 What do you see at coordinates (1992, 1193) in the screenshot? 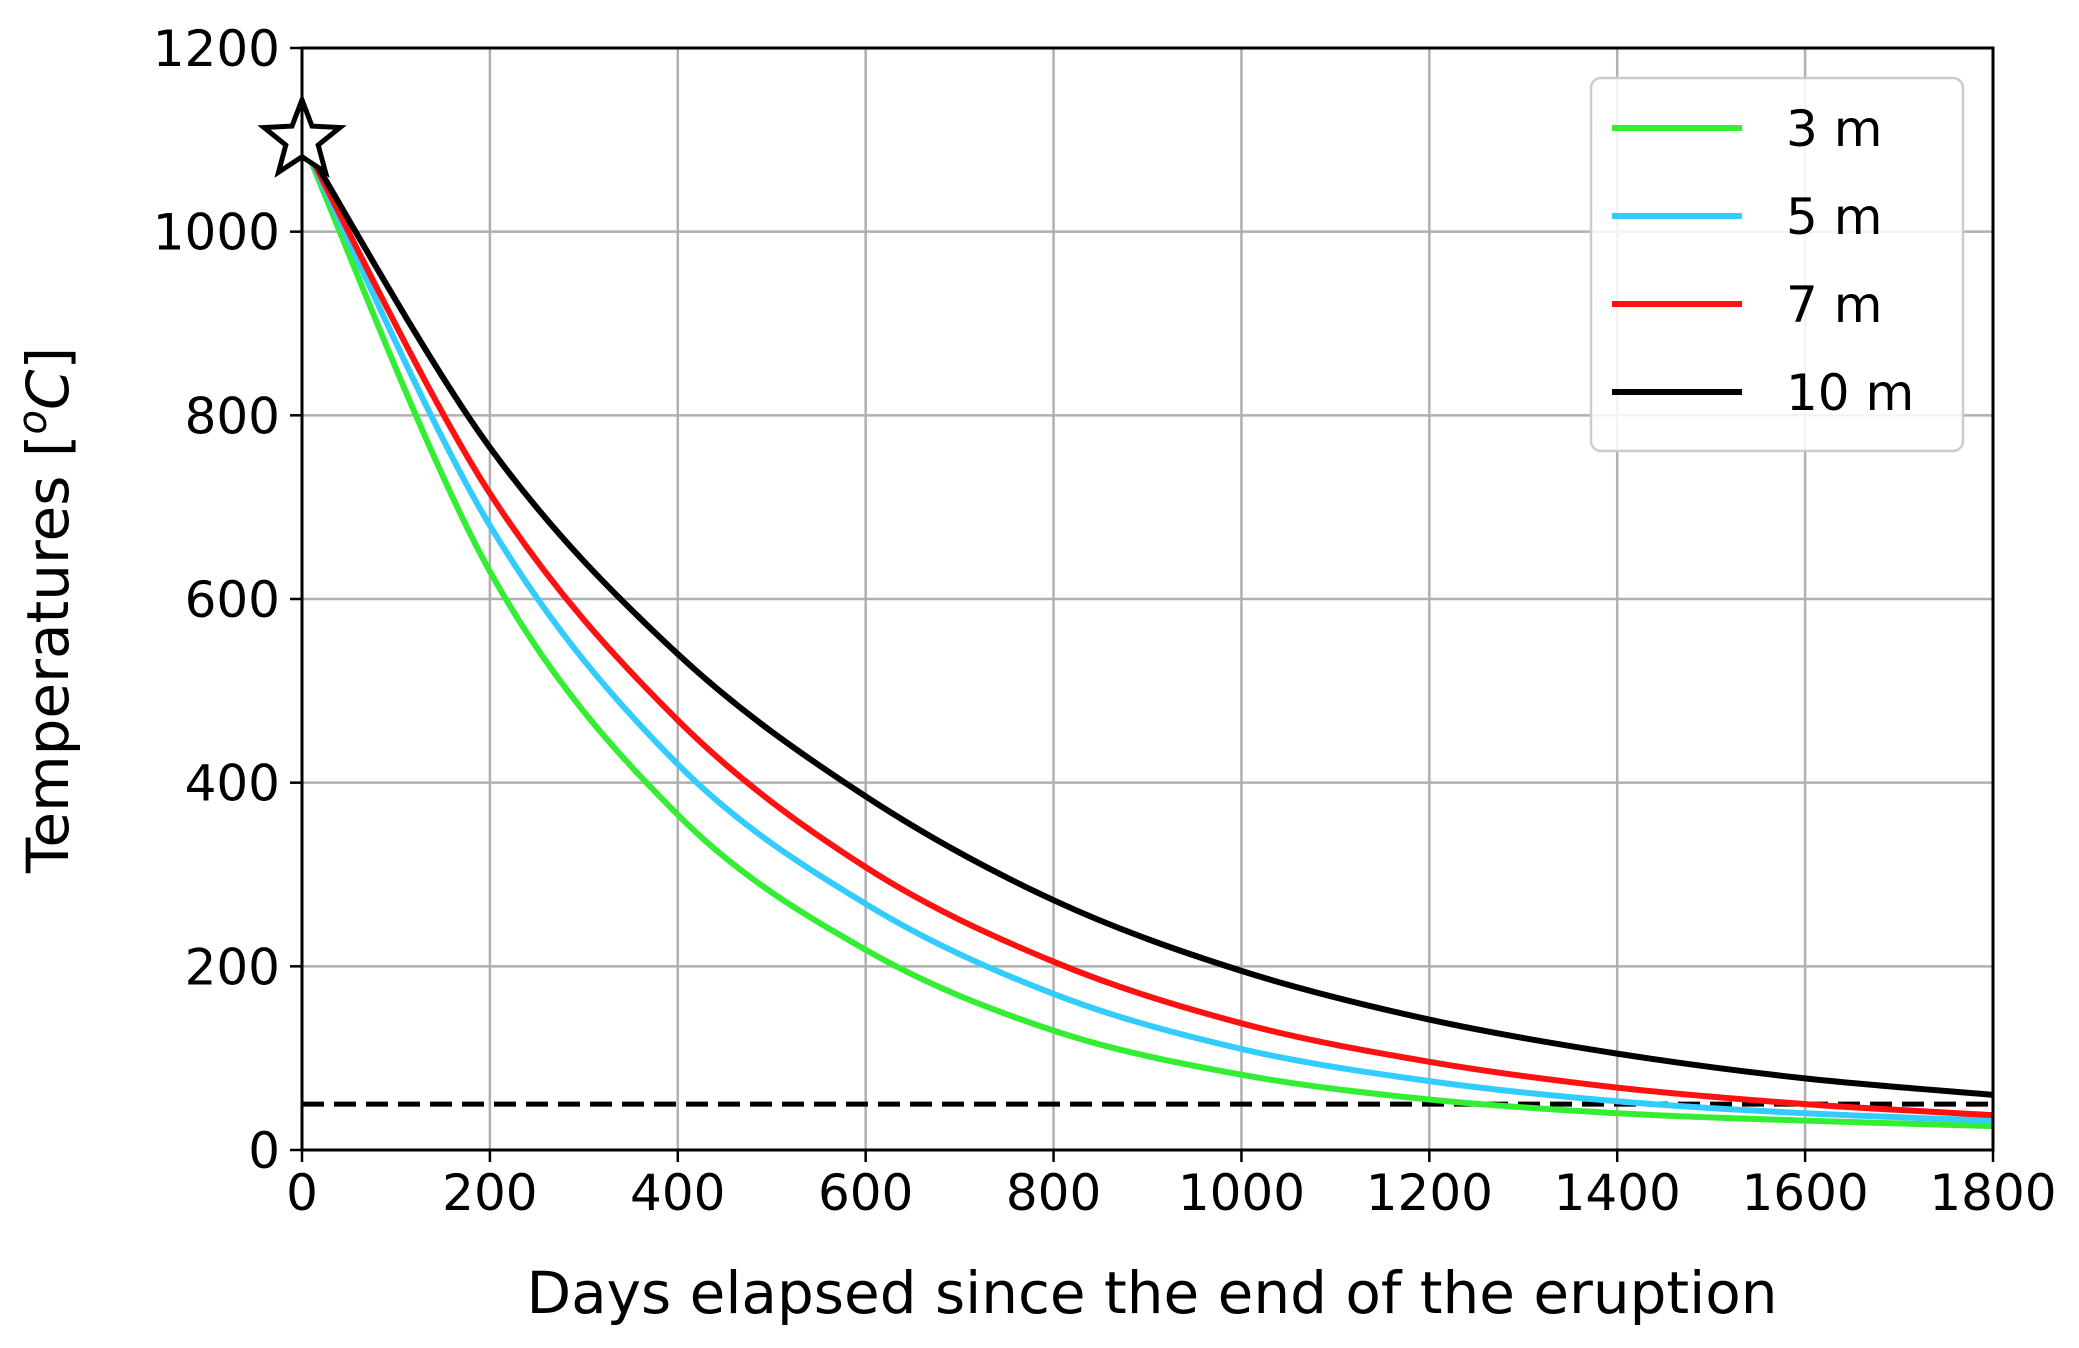
I see `x-tick-label: 1800` at bounding box center [1992, 1193].